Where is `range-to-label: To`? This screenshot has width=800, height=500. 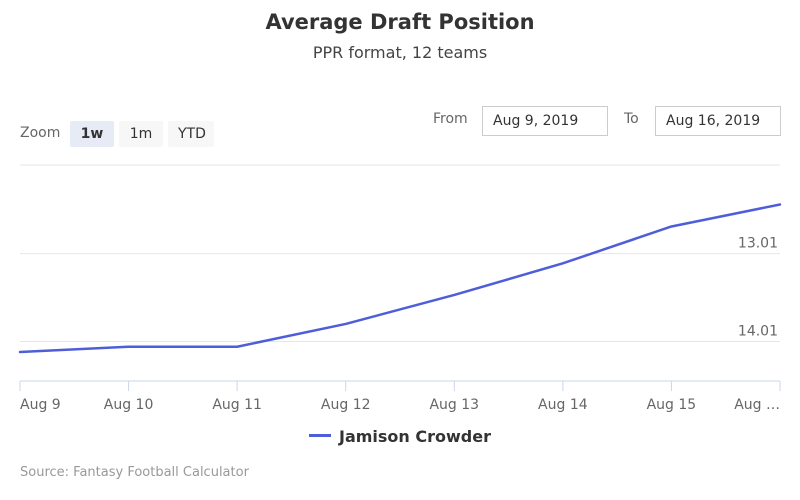 range-to-label: To is located at coordinates (631, 119).